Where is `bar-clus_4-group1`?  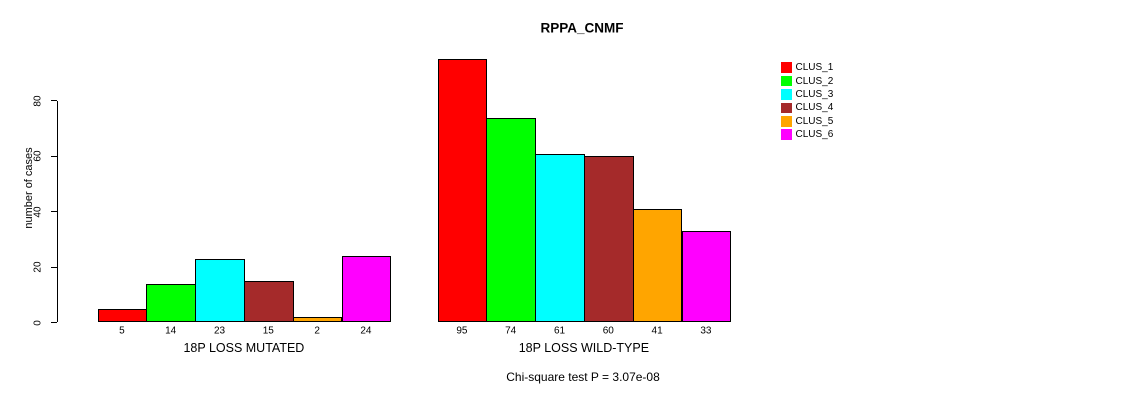 bar-clus_4-group1 is located at coordinates (268, 301).